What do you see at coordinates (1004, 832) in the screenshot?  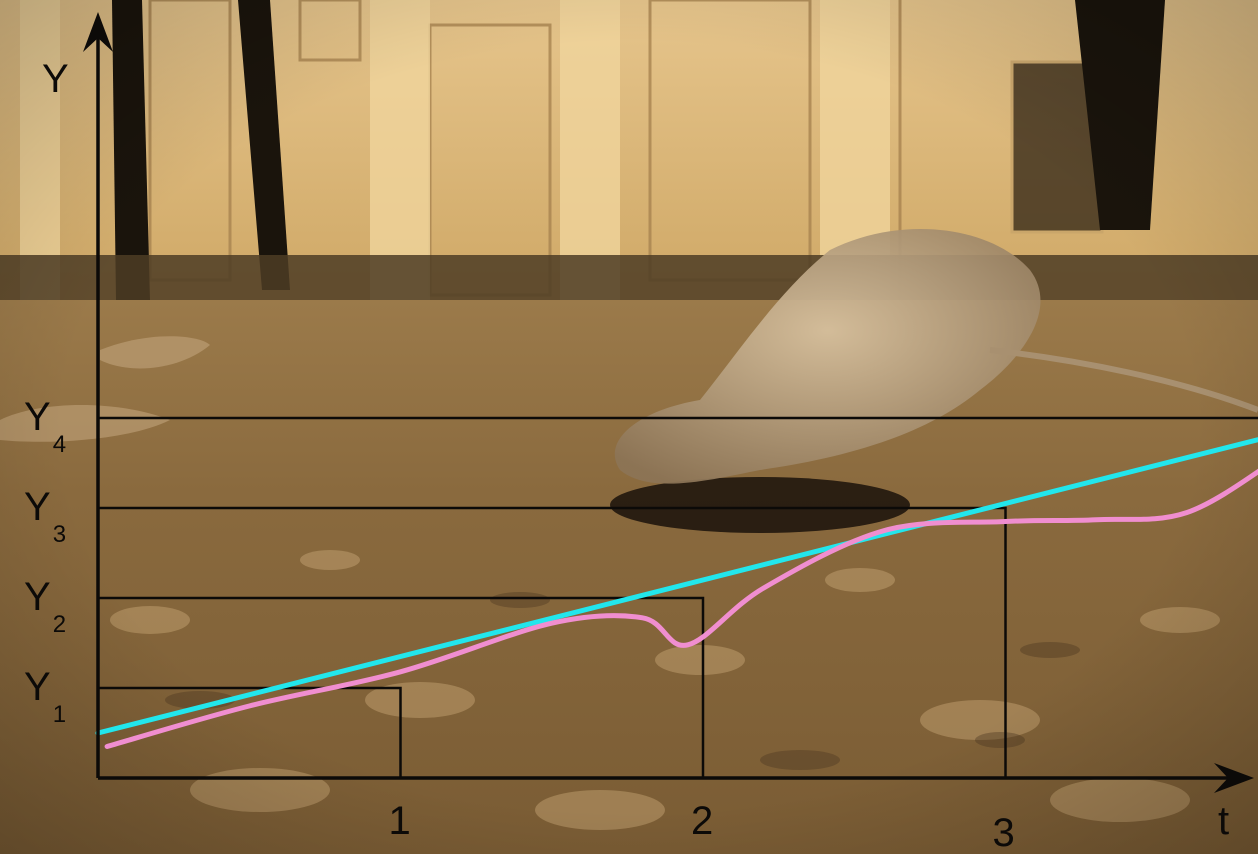 I see `x-tick-label-3: 3` at bounding box center [1004, 832].